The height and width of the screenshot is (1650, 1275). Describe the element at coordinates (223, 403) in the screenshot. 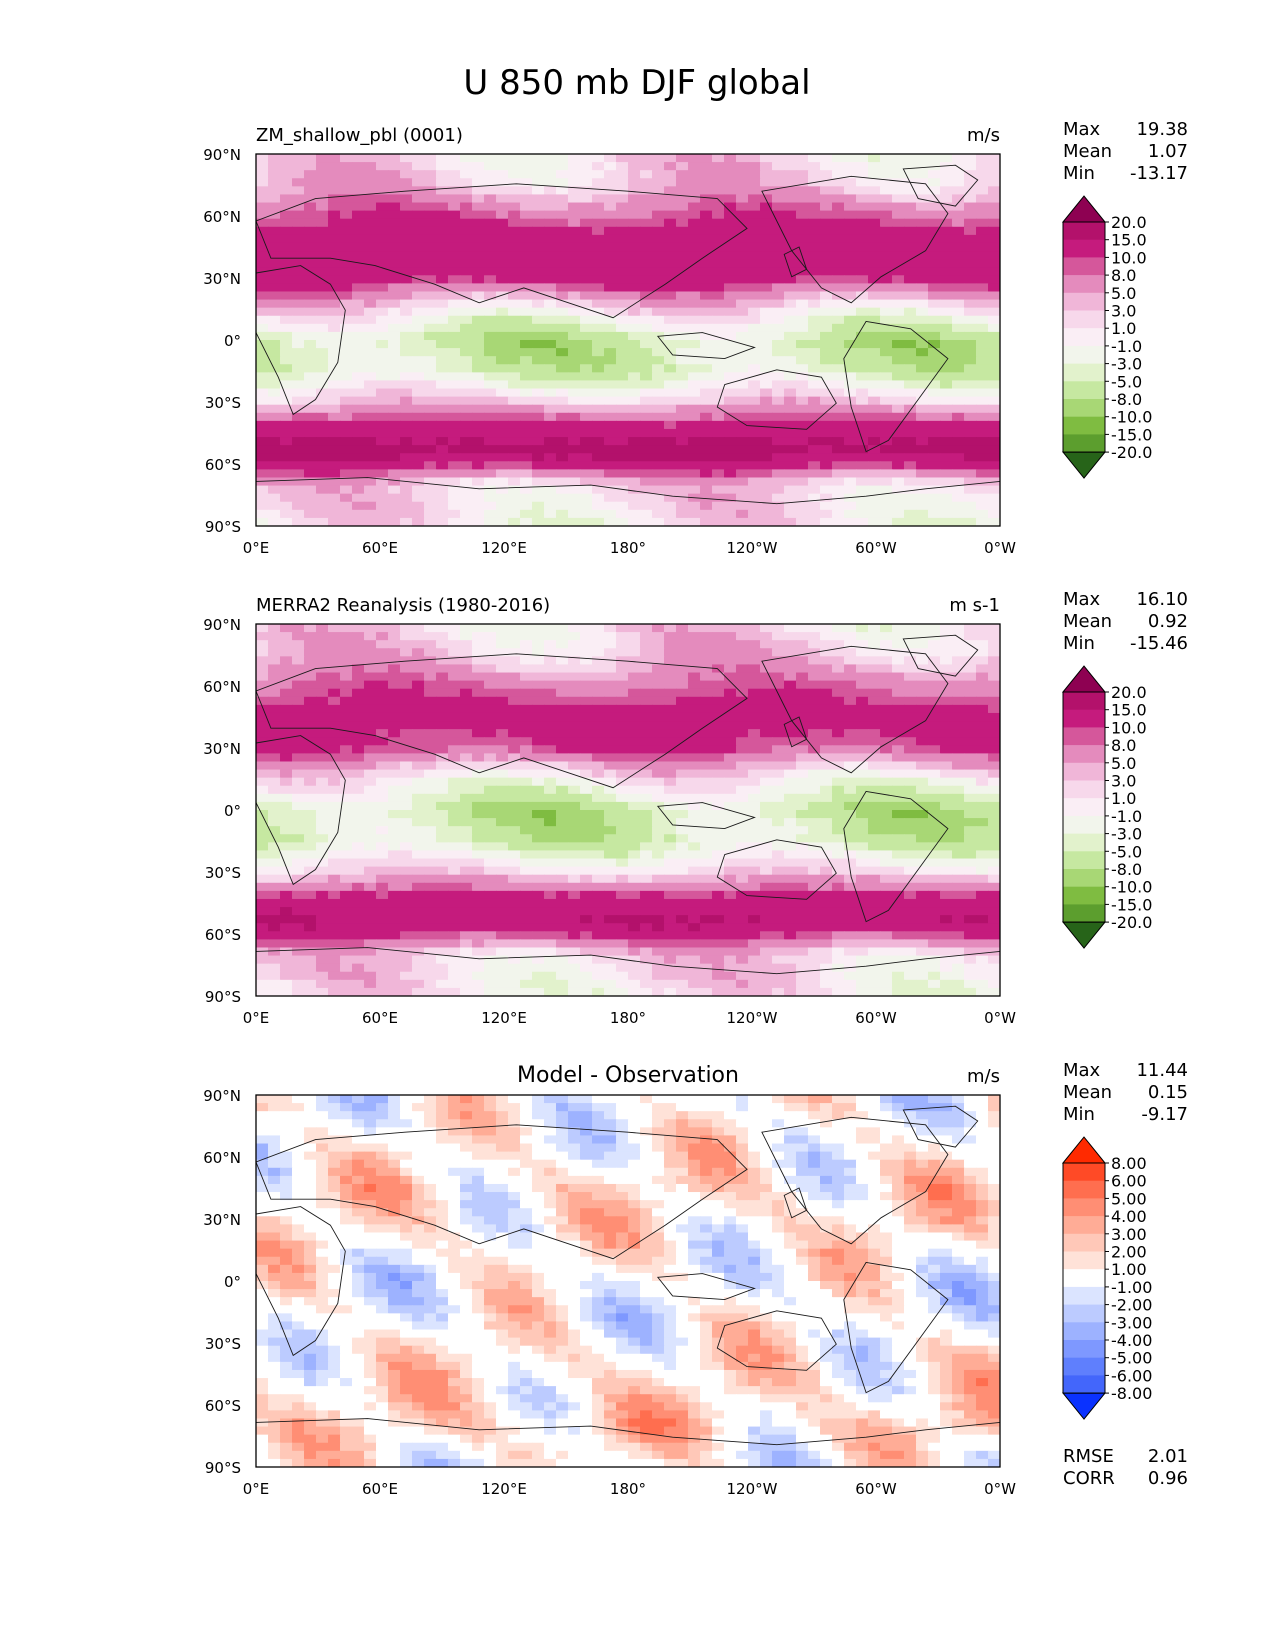

I see `y-tick-label: 30°S` at that location.